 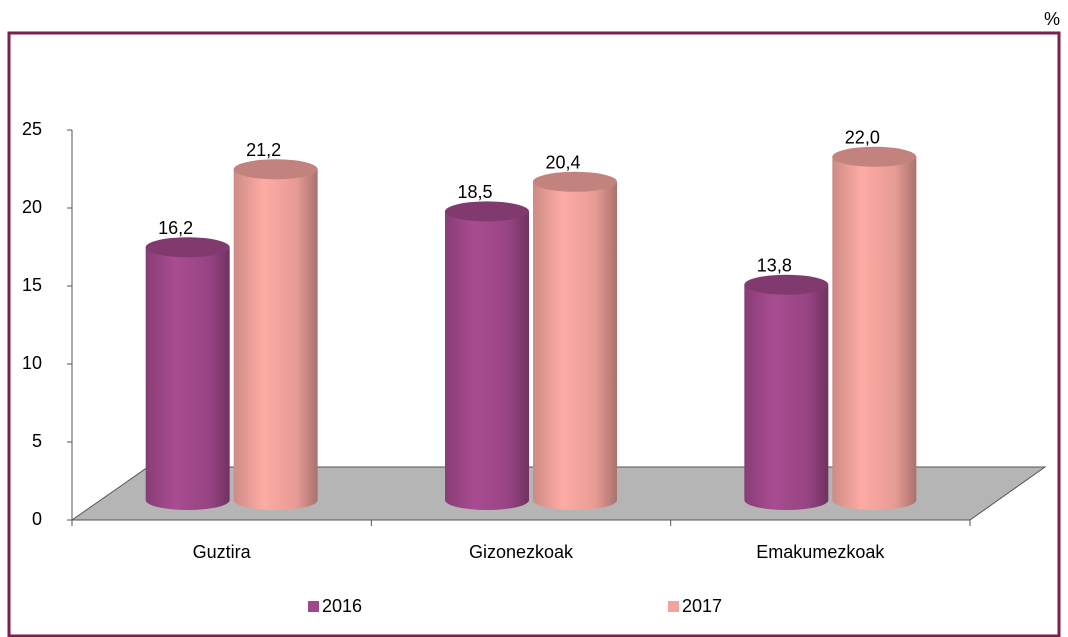 I want to click on y-tick-label: 25, so click(x=32, y=129).